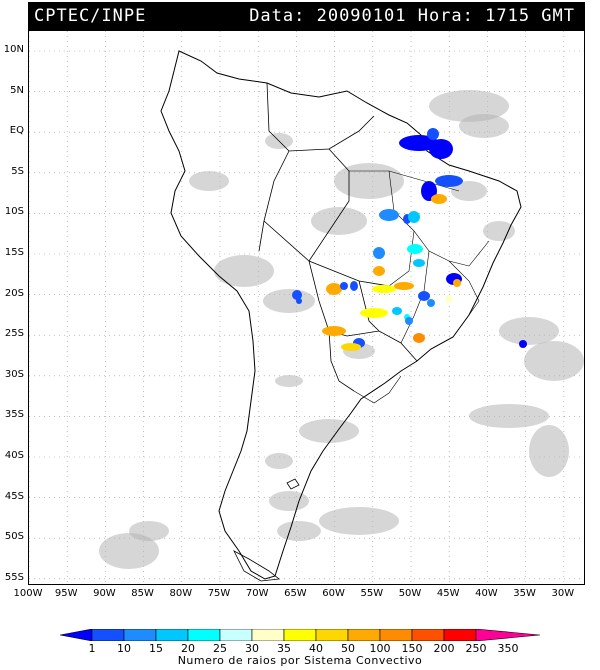 The width and height of the screenshot is (600, 670). I want to click on falkland-islands, so click(293, 484).